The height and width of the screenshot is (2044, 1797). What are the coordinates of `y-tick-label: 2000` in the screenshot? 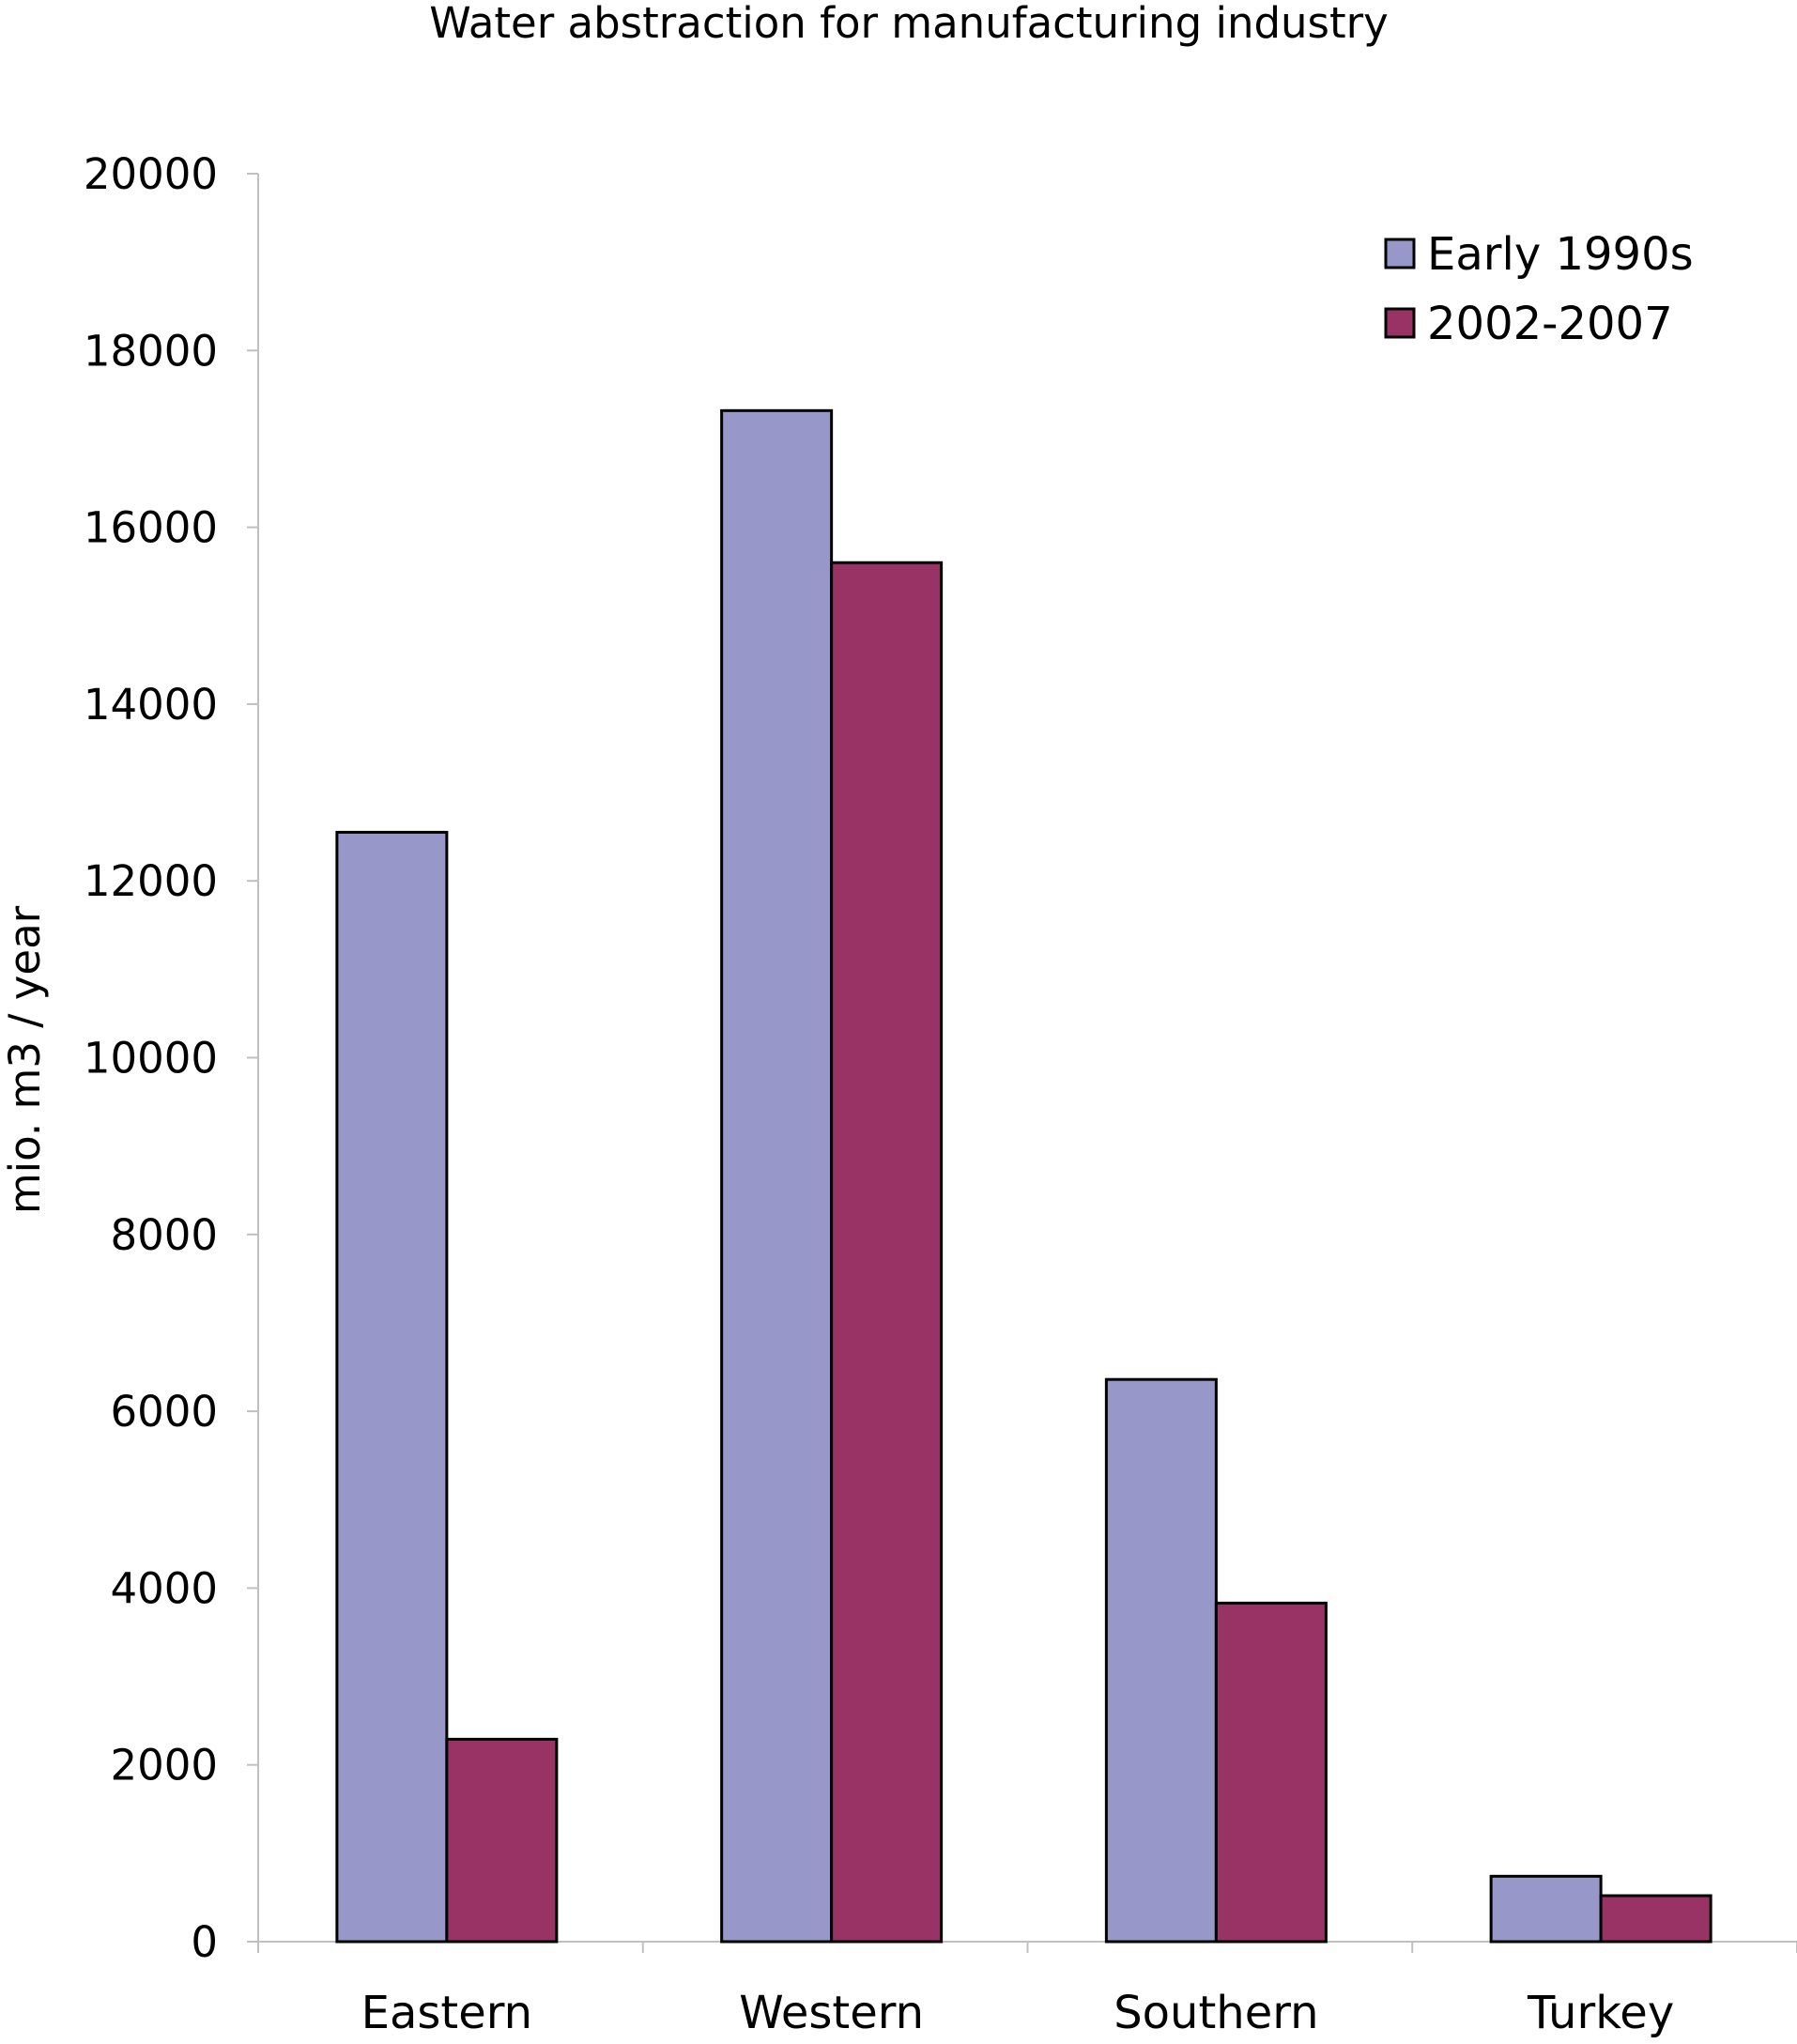 It's located at (164, 1765).